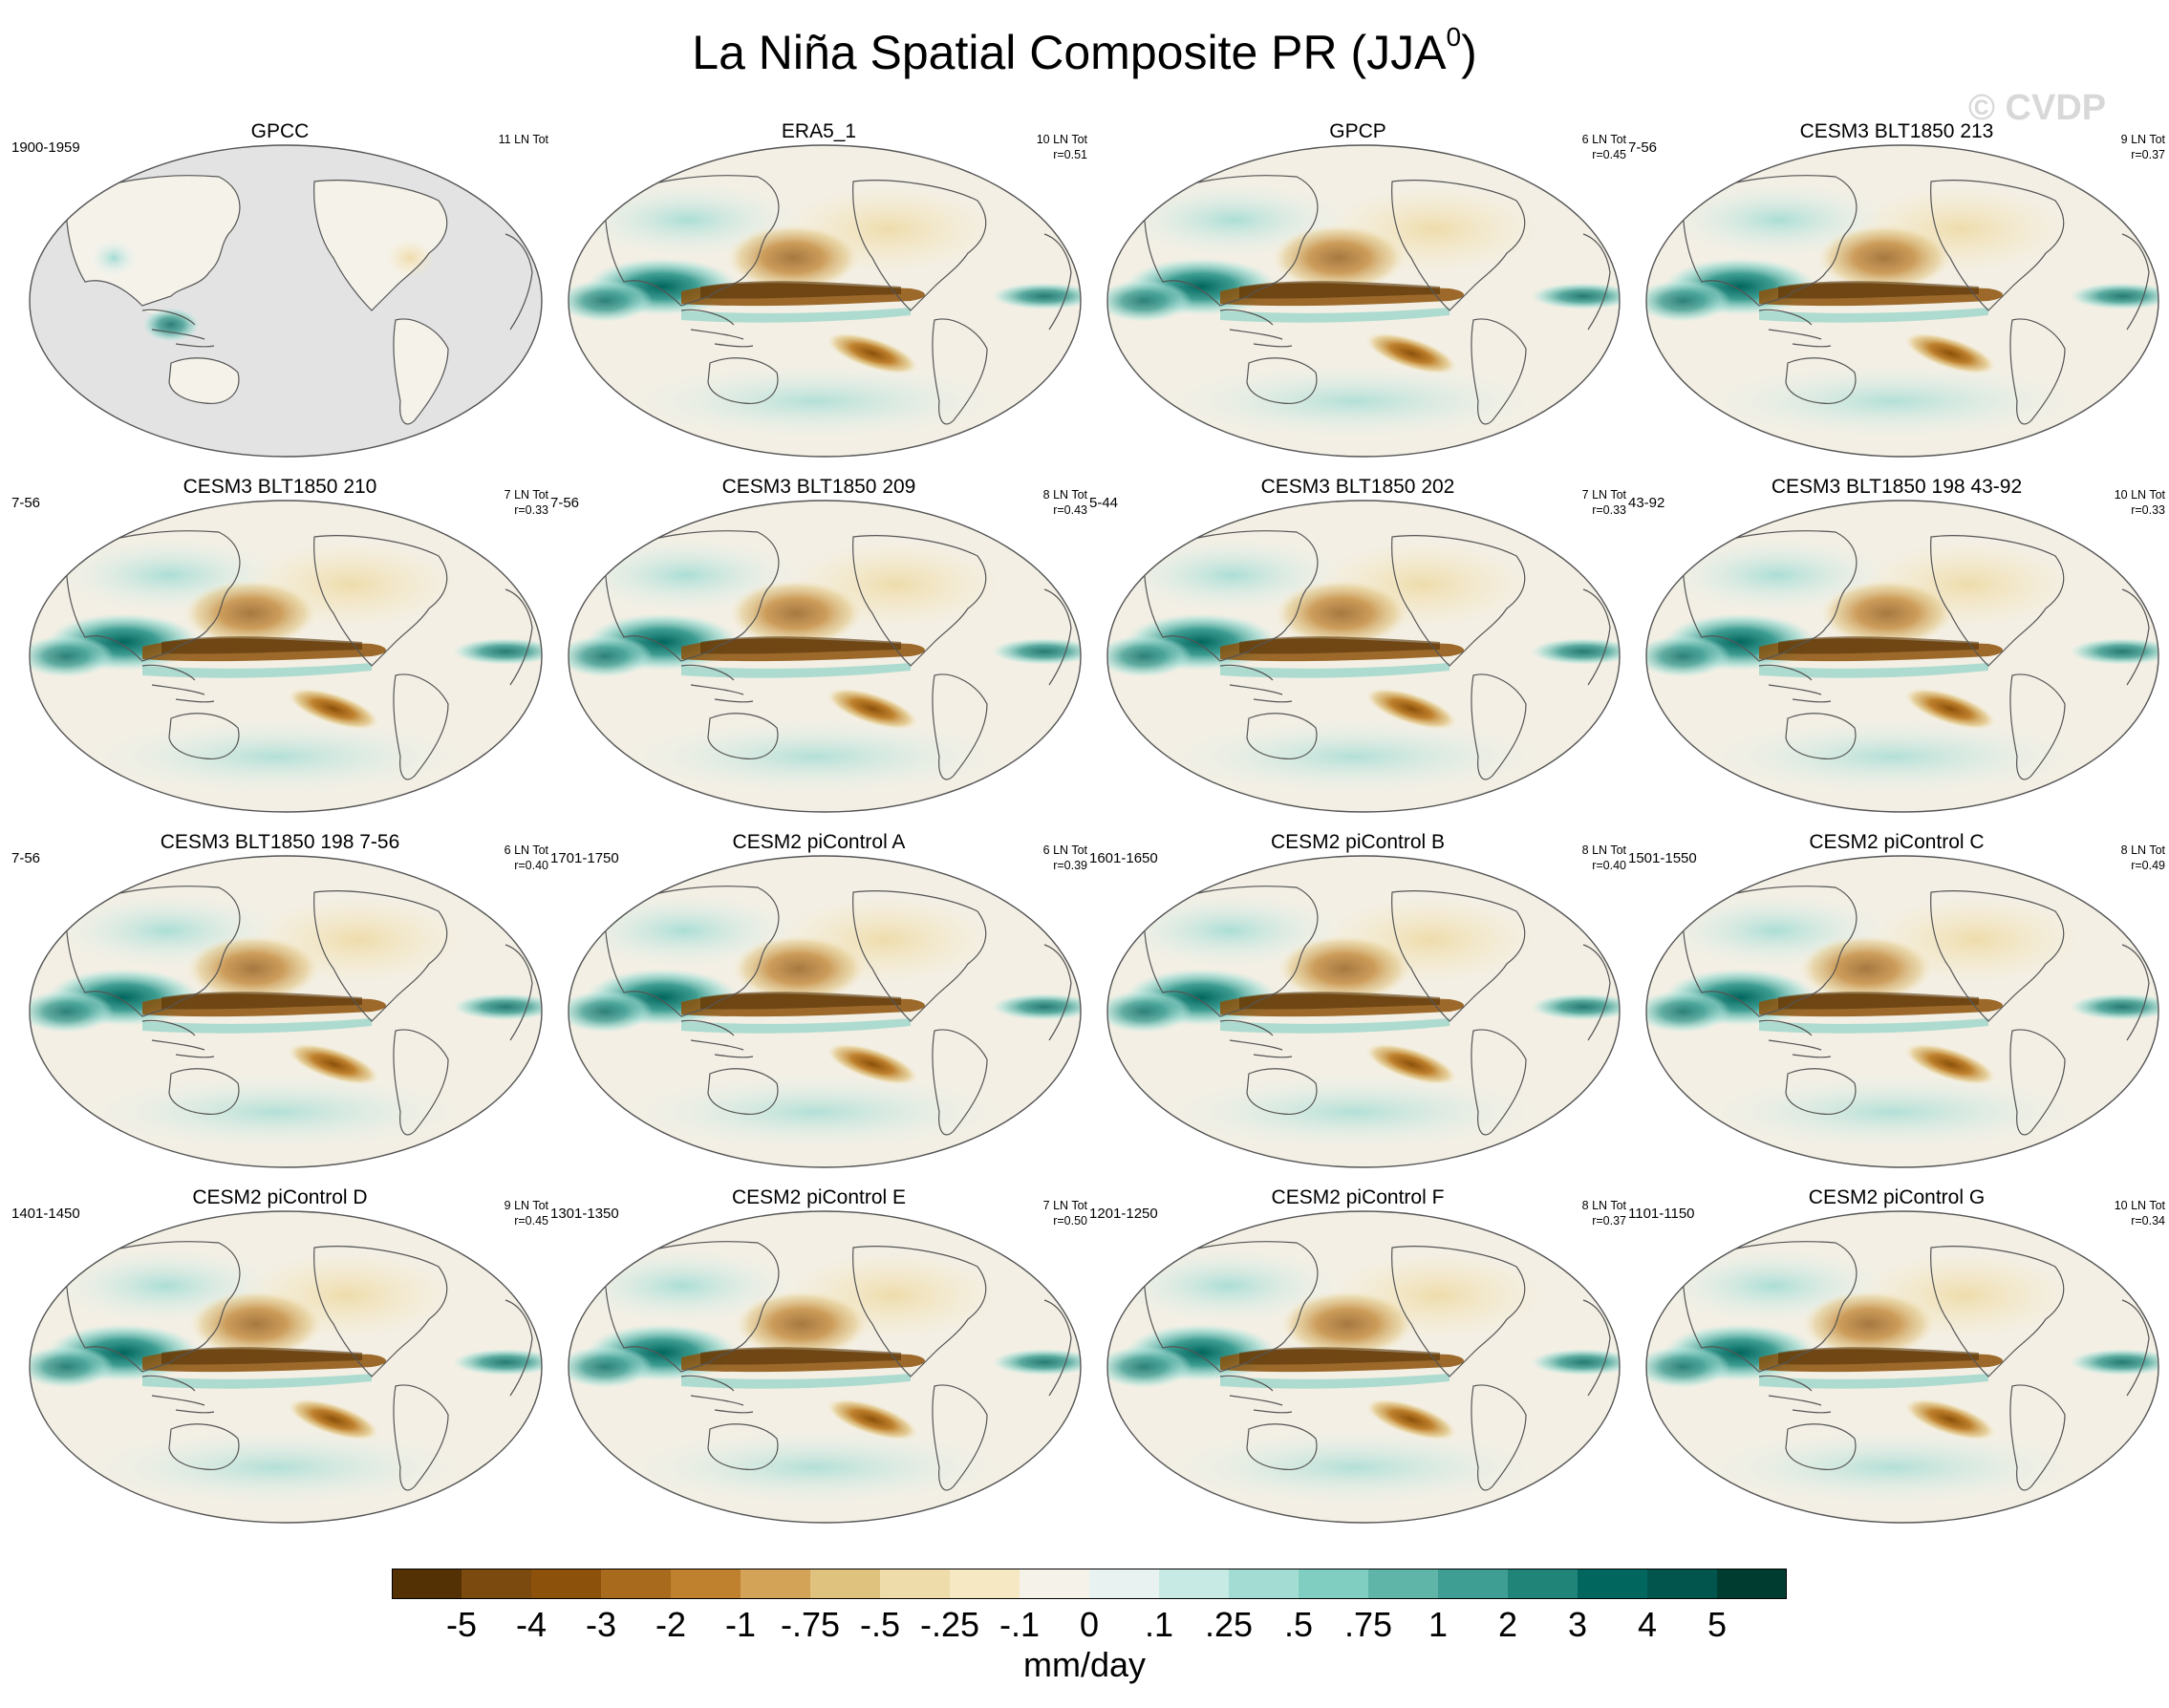 The width and height of the screenshot is (2169, 1708). What do you see at coordinates (1897, 1197) in the screenshot?
I see `panel-title: CESM2 piControl G` at bounding box center [1897, 1197].